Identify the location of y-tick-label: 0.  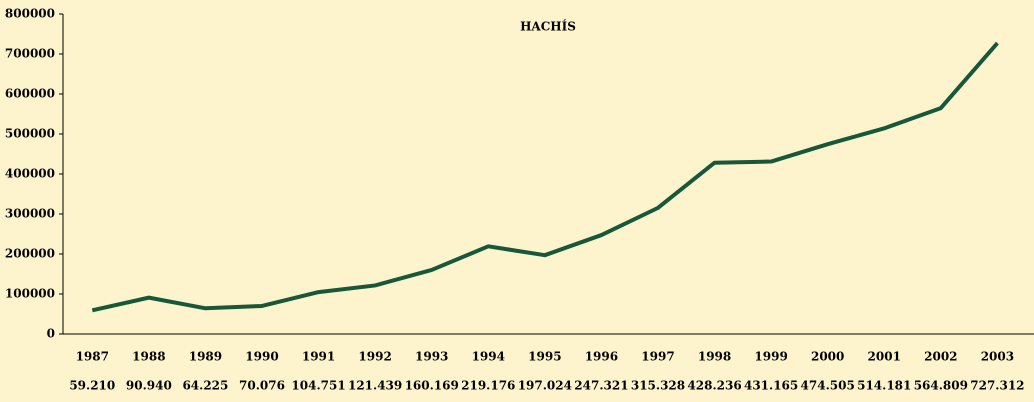
(51, 334).